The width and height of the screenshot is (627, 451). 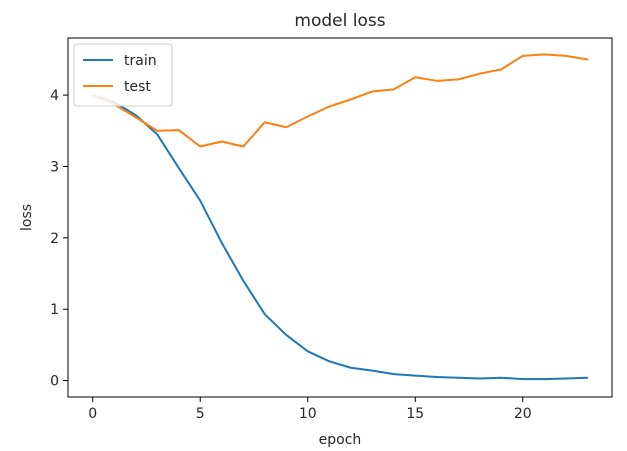 What do you see at coordinates (523, 414) in the screenshot?
I see `x-tick-label: 20` at bounding box center [523, 414].